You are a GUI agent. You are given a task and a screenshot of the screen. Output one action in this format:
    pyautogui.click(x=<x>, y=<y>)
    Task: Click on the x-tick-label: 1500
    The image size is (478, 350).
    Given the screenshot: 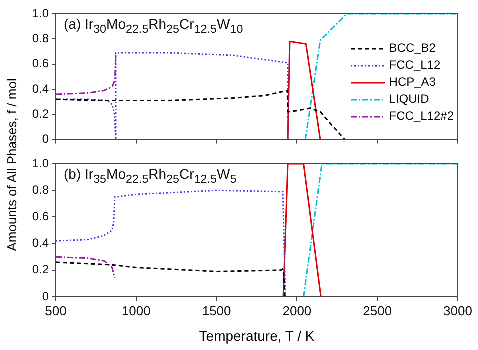 What is the action you would take?
    pyautogui.click(x=217, y=310)
    